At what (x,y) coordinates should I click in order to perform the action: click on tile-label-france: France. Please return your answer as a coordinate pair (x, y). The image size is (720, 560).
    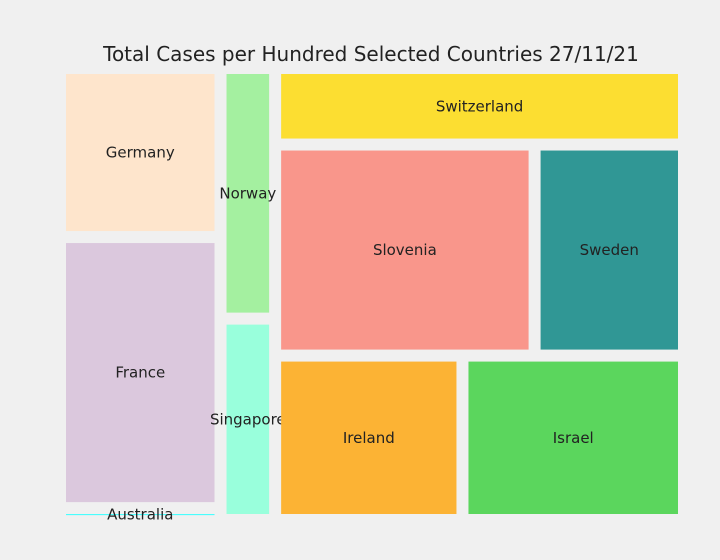
    Looking at the image, I should click on (140, 373).